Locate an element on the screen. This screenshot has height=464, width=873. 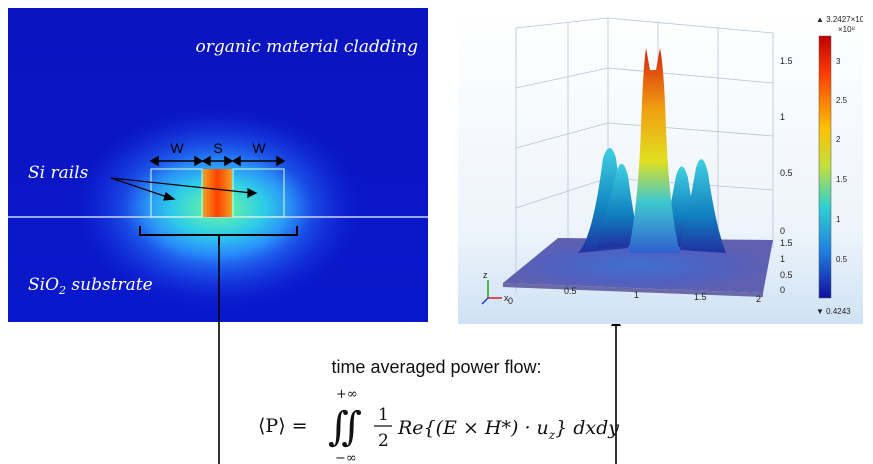
double-integral: ∬ is located at coordinates (345, 427).